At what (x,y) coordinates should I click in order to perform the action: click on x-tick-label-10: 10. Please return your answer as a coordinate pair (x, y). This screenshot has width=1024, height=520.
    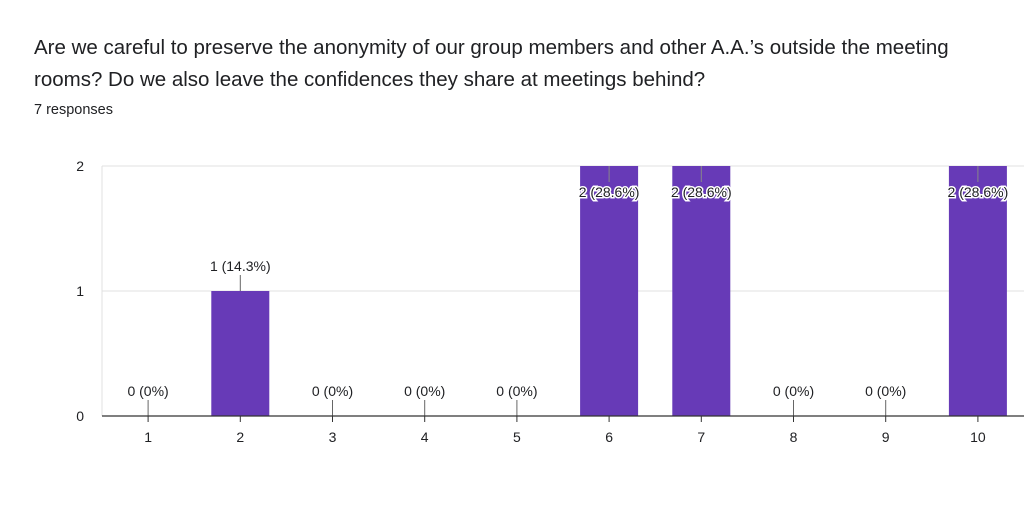
    Looking at the image, I should click on (978, 437).